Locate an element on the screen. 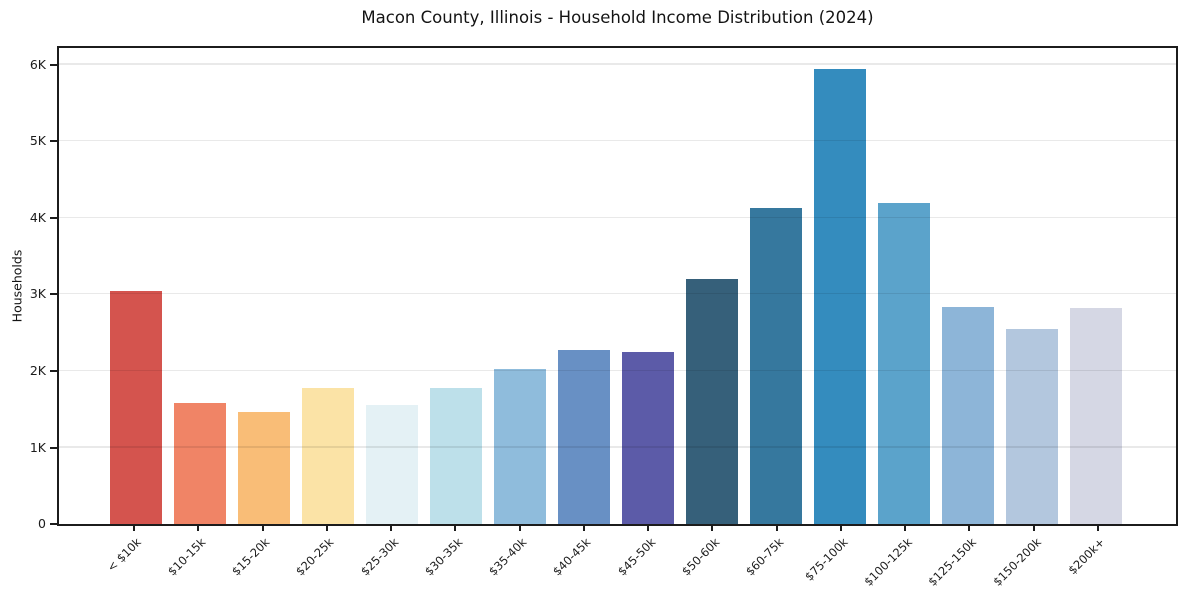  x-tick-label: $50-60k is located at coordinates (700, 557).